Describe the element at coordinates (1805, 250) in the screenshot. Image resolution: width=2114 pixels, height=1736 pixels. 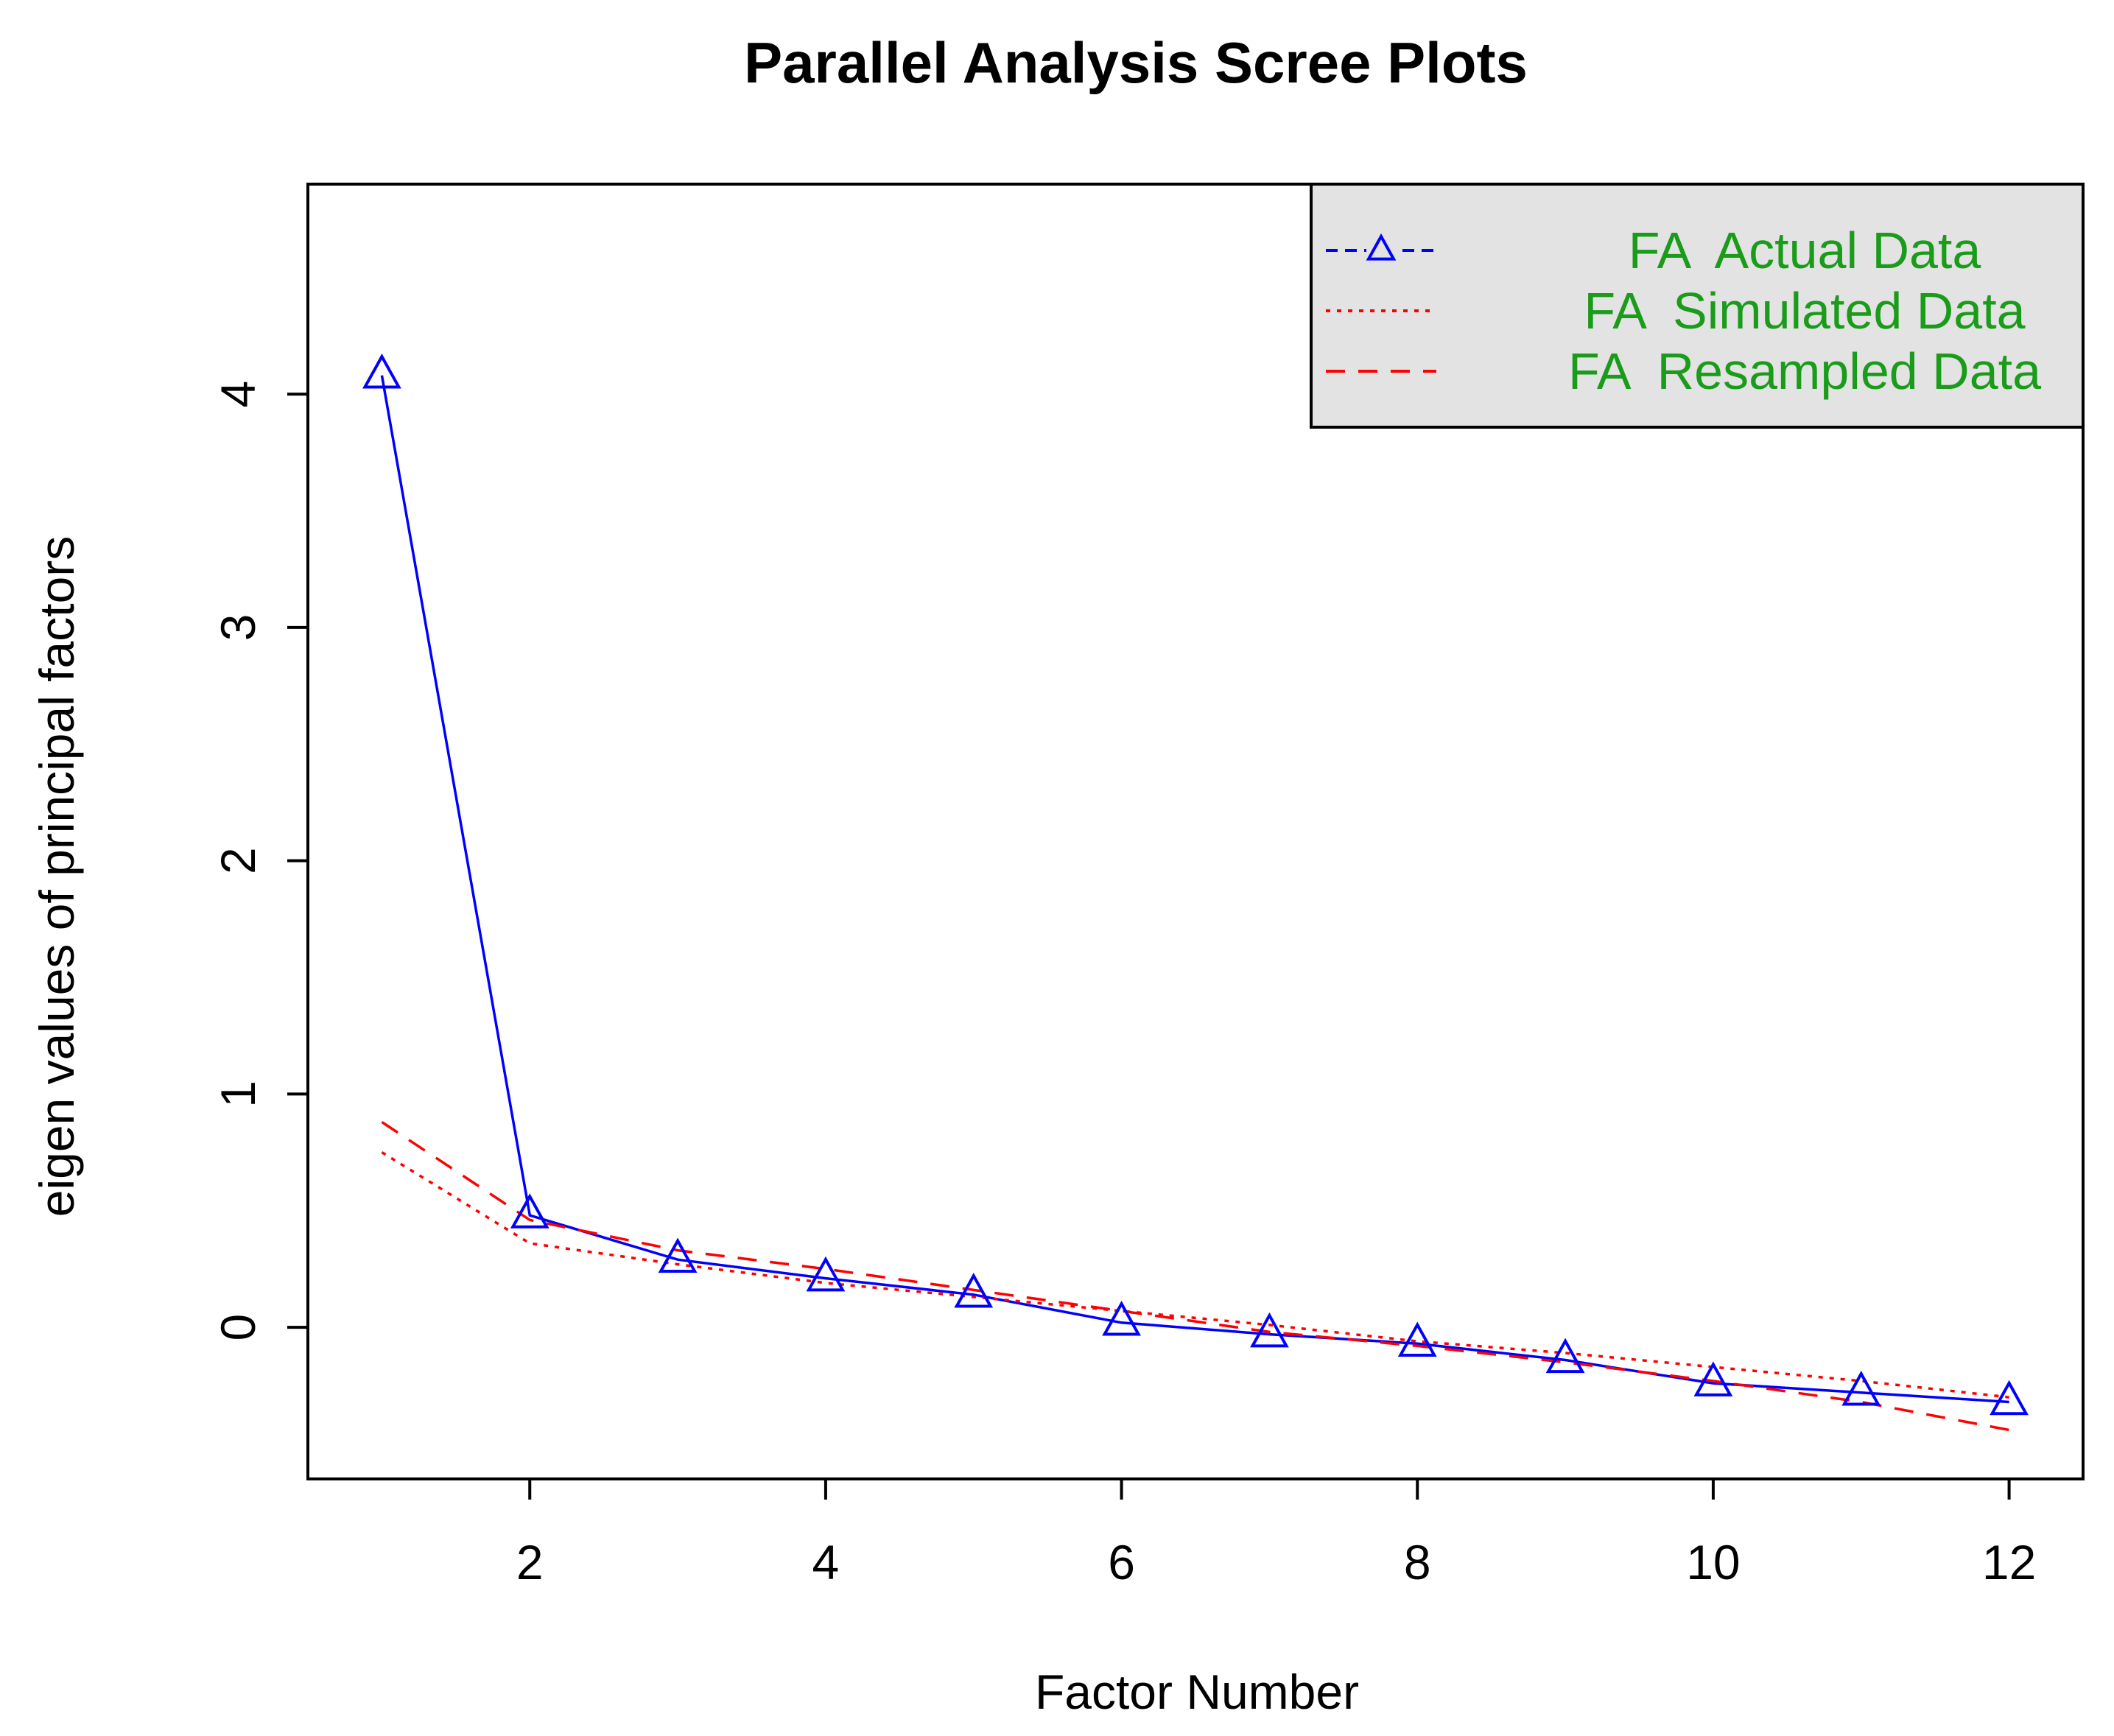
I see `legend-label-fa-actual-data: FA Actual Data` at that location.